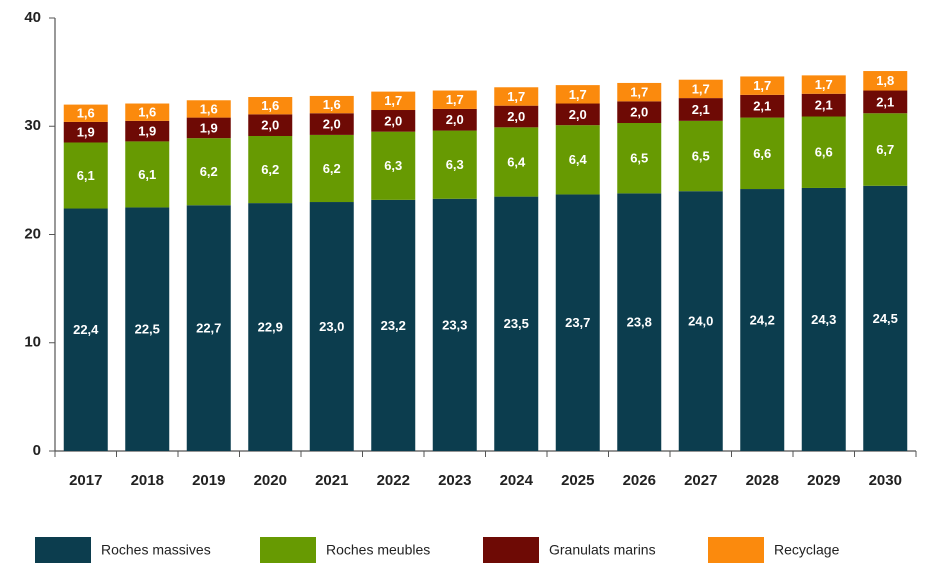  Describe the element at coordinates (602, 550) in the screenshot. I see `legend-label: Granulats marins` at that location.